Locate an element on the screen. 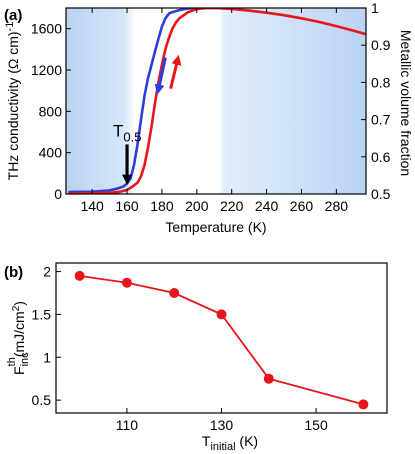 Image resolution: width=415 pixels, height=454 pixels. panel-b-y-axis-label-unit-superscript: 2 is located at coordinates (16, 308).